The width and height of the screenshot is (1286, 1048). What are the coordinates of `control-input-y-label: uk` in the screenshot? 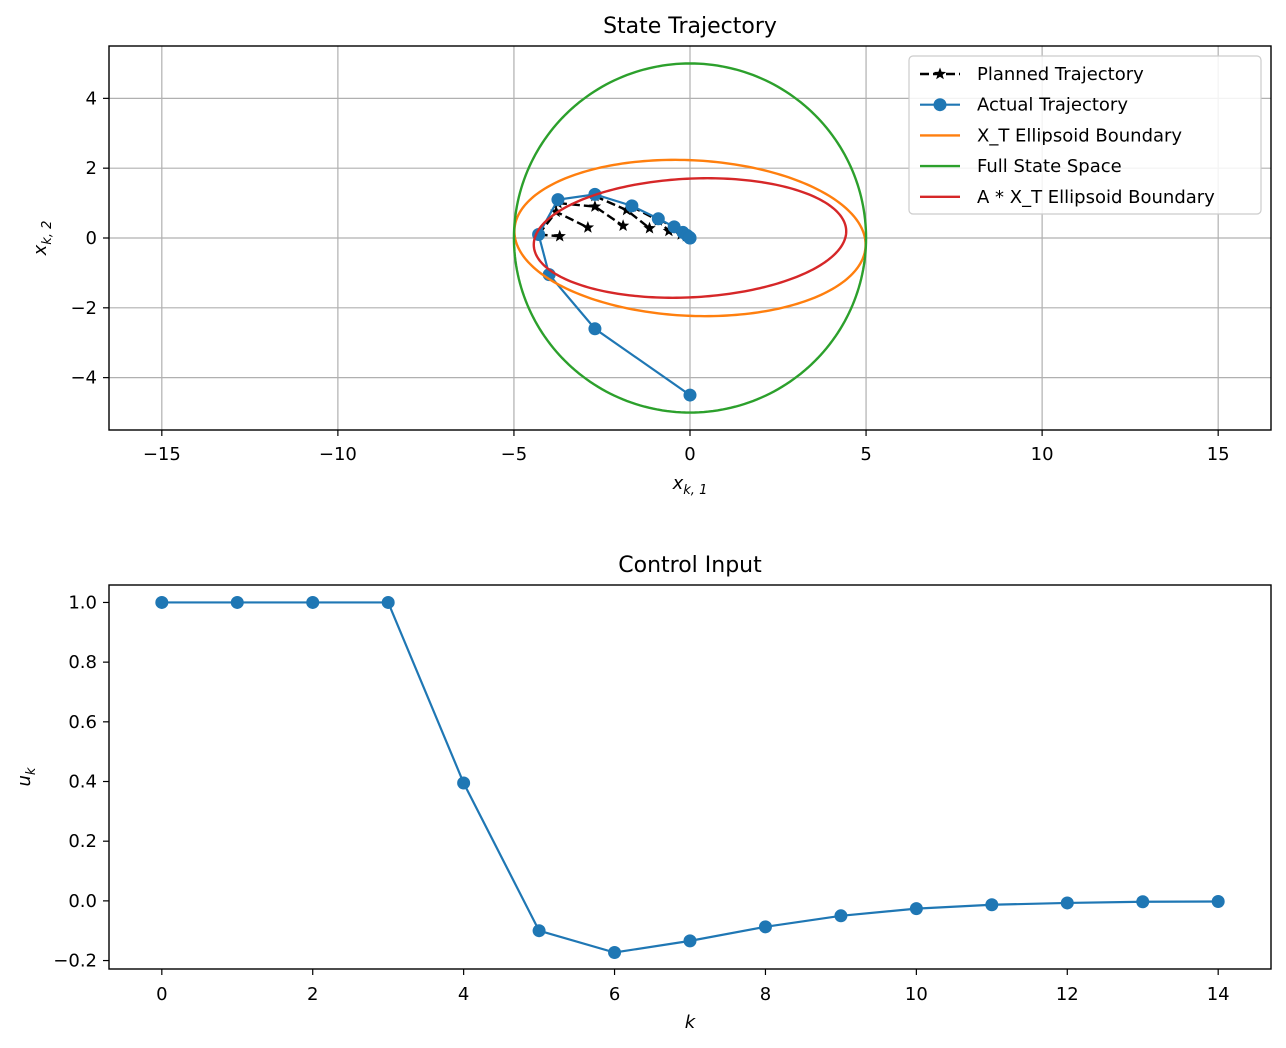 It's located at (26, 776).